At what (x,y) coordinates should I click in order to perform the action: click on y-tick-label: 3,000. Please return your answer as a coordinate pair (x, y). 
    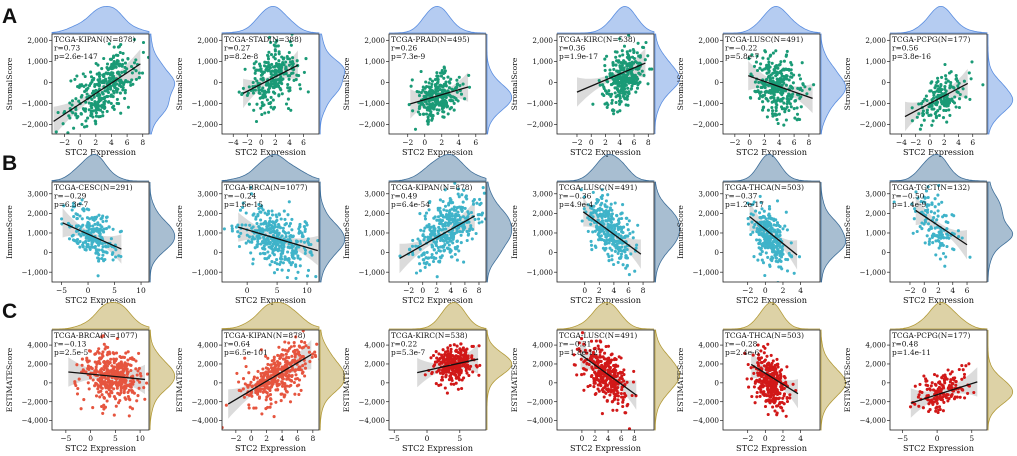
    Looking at the image, I should click on (37, 193).